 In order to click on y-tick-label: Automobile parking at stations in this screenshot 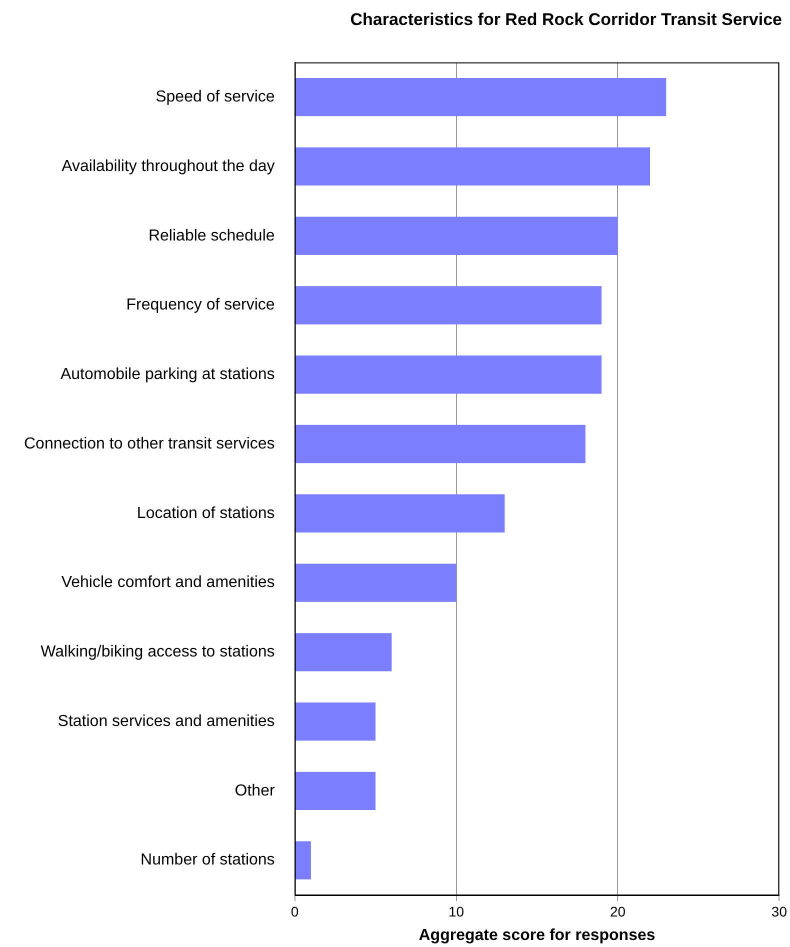, I will do `click(167, 375)`.